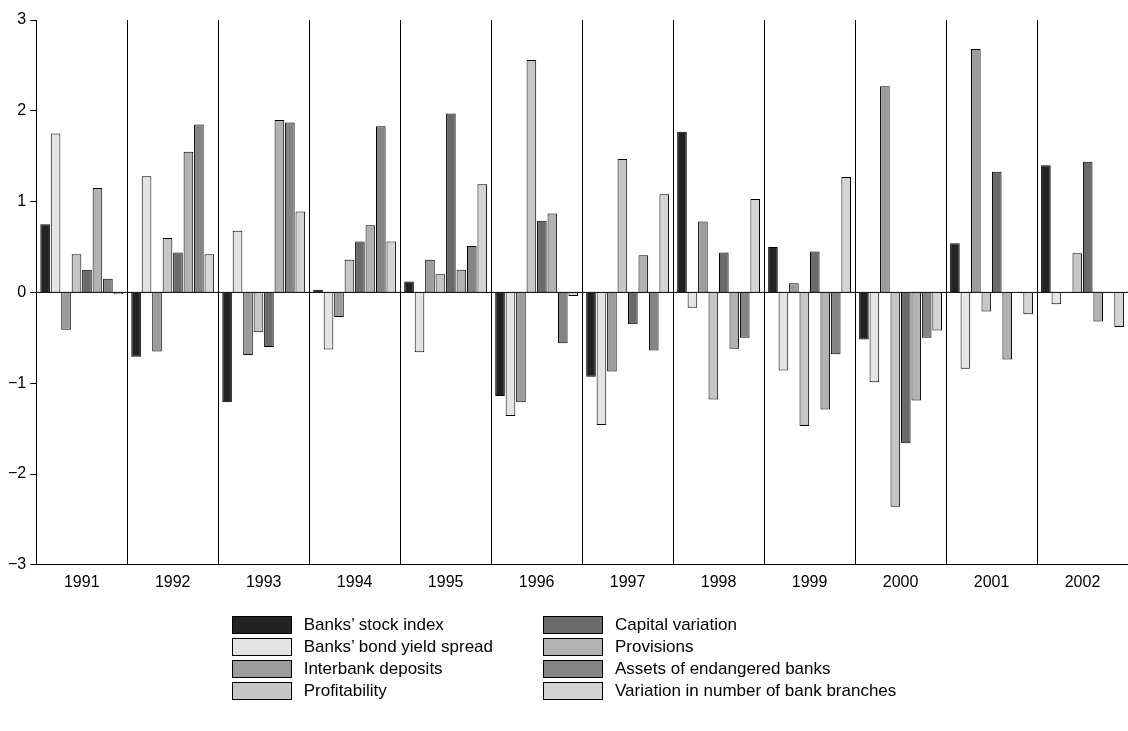 The height and width of the screenshot is (731, 1128). Describe the element at coordinates (345, 691) in the screenshot. I see `legend-label: Profitability` at that location.